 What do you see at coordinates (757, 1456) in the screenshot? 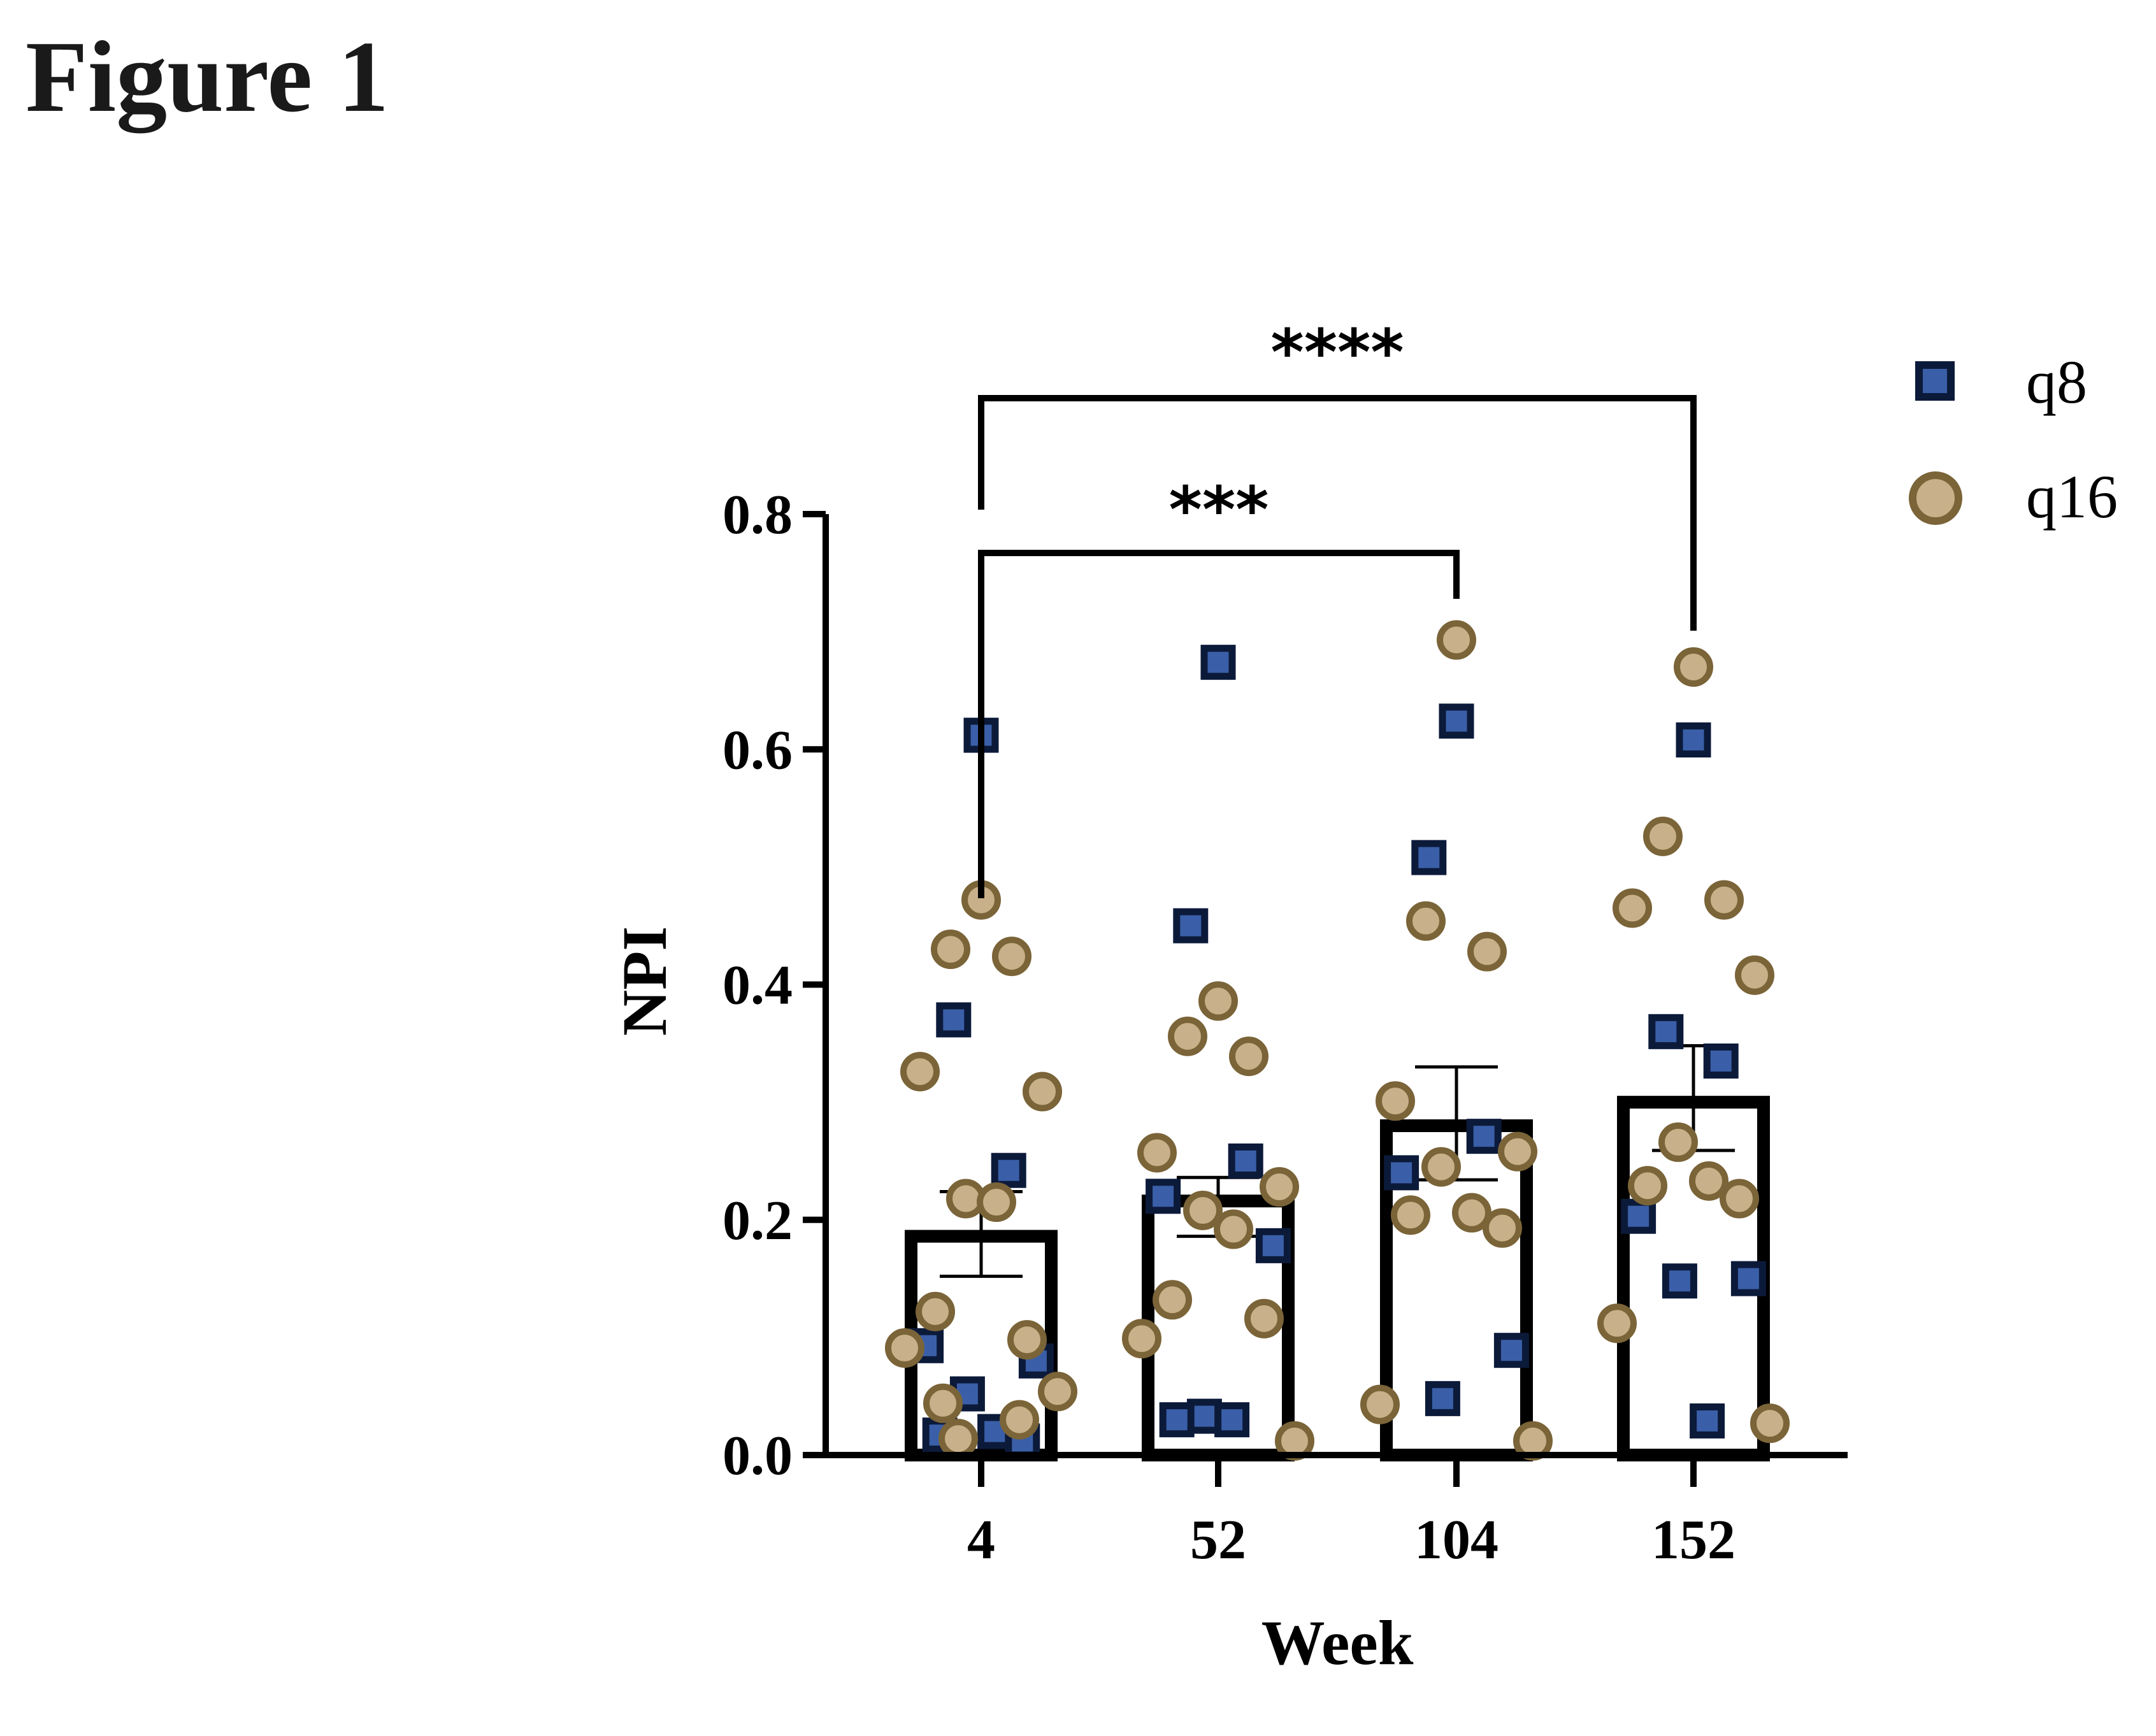
I see `y-tick-label: 0.0` at bounding box center [757, 1456].